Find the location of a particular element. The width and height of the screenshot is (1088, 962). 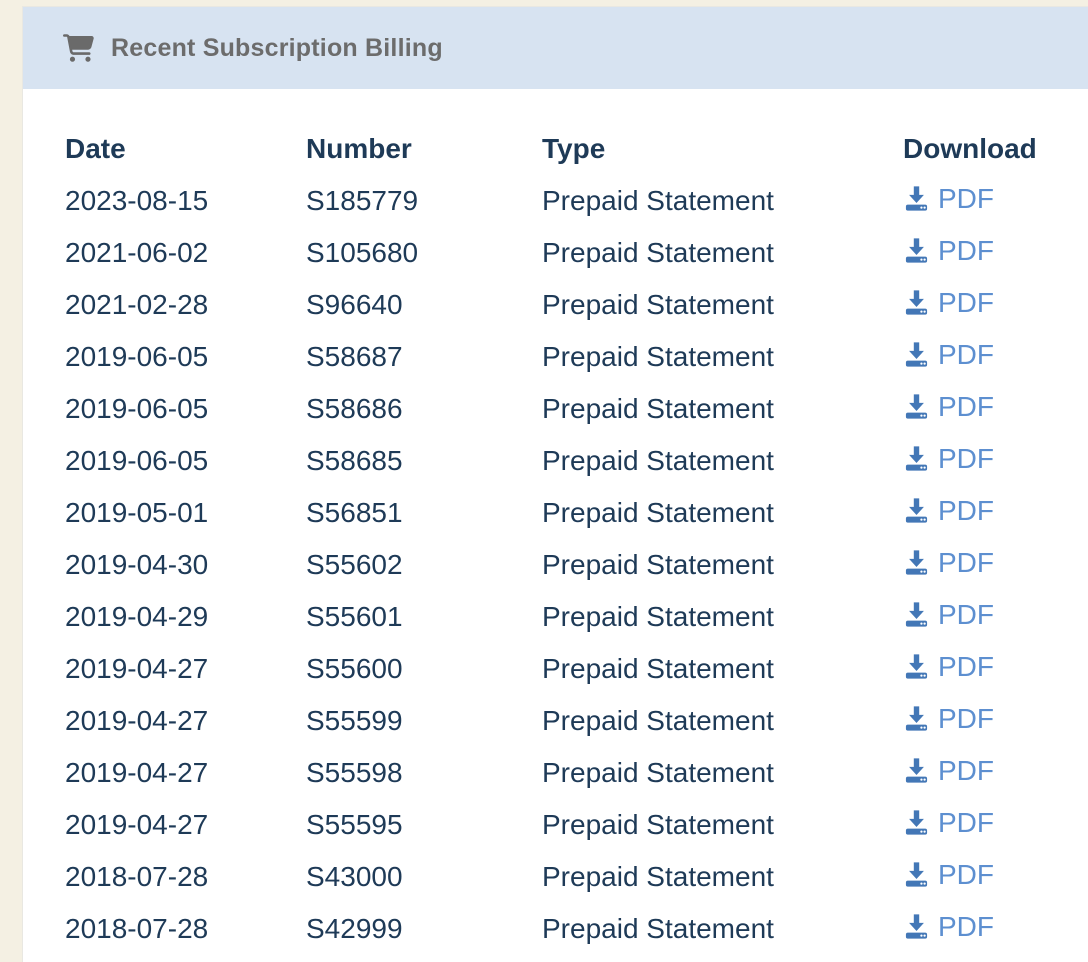

table-row: 2019-04-27 S55595 Prepaid Statement PDF is located at coordinates (570, 825).